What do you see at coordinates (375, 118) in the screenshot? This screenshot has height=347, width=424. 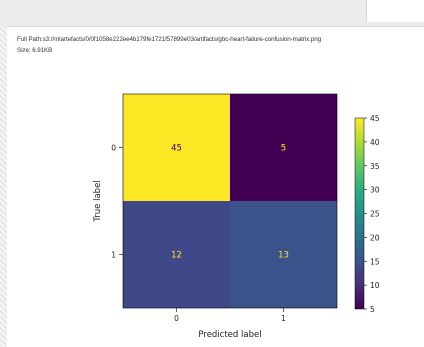 I see `colorbar-tick-label: 45` at bounding box center [375, 118].